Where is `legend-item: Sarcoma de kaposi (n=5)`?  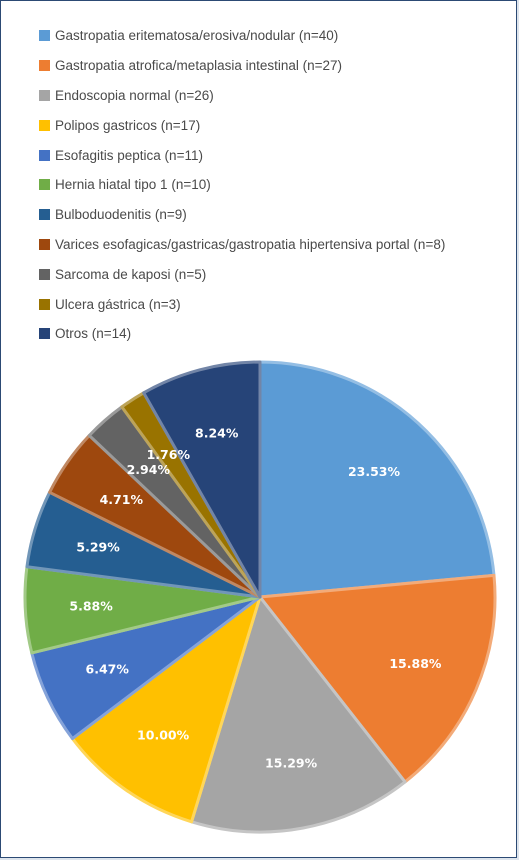
legend-item: Sarcoma de kaposi (n=5) is located at coordinates (274, 274).